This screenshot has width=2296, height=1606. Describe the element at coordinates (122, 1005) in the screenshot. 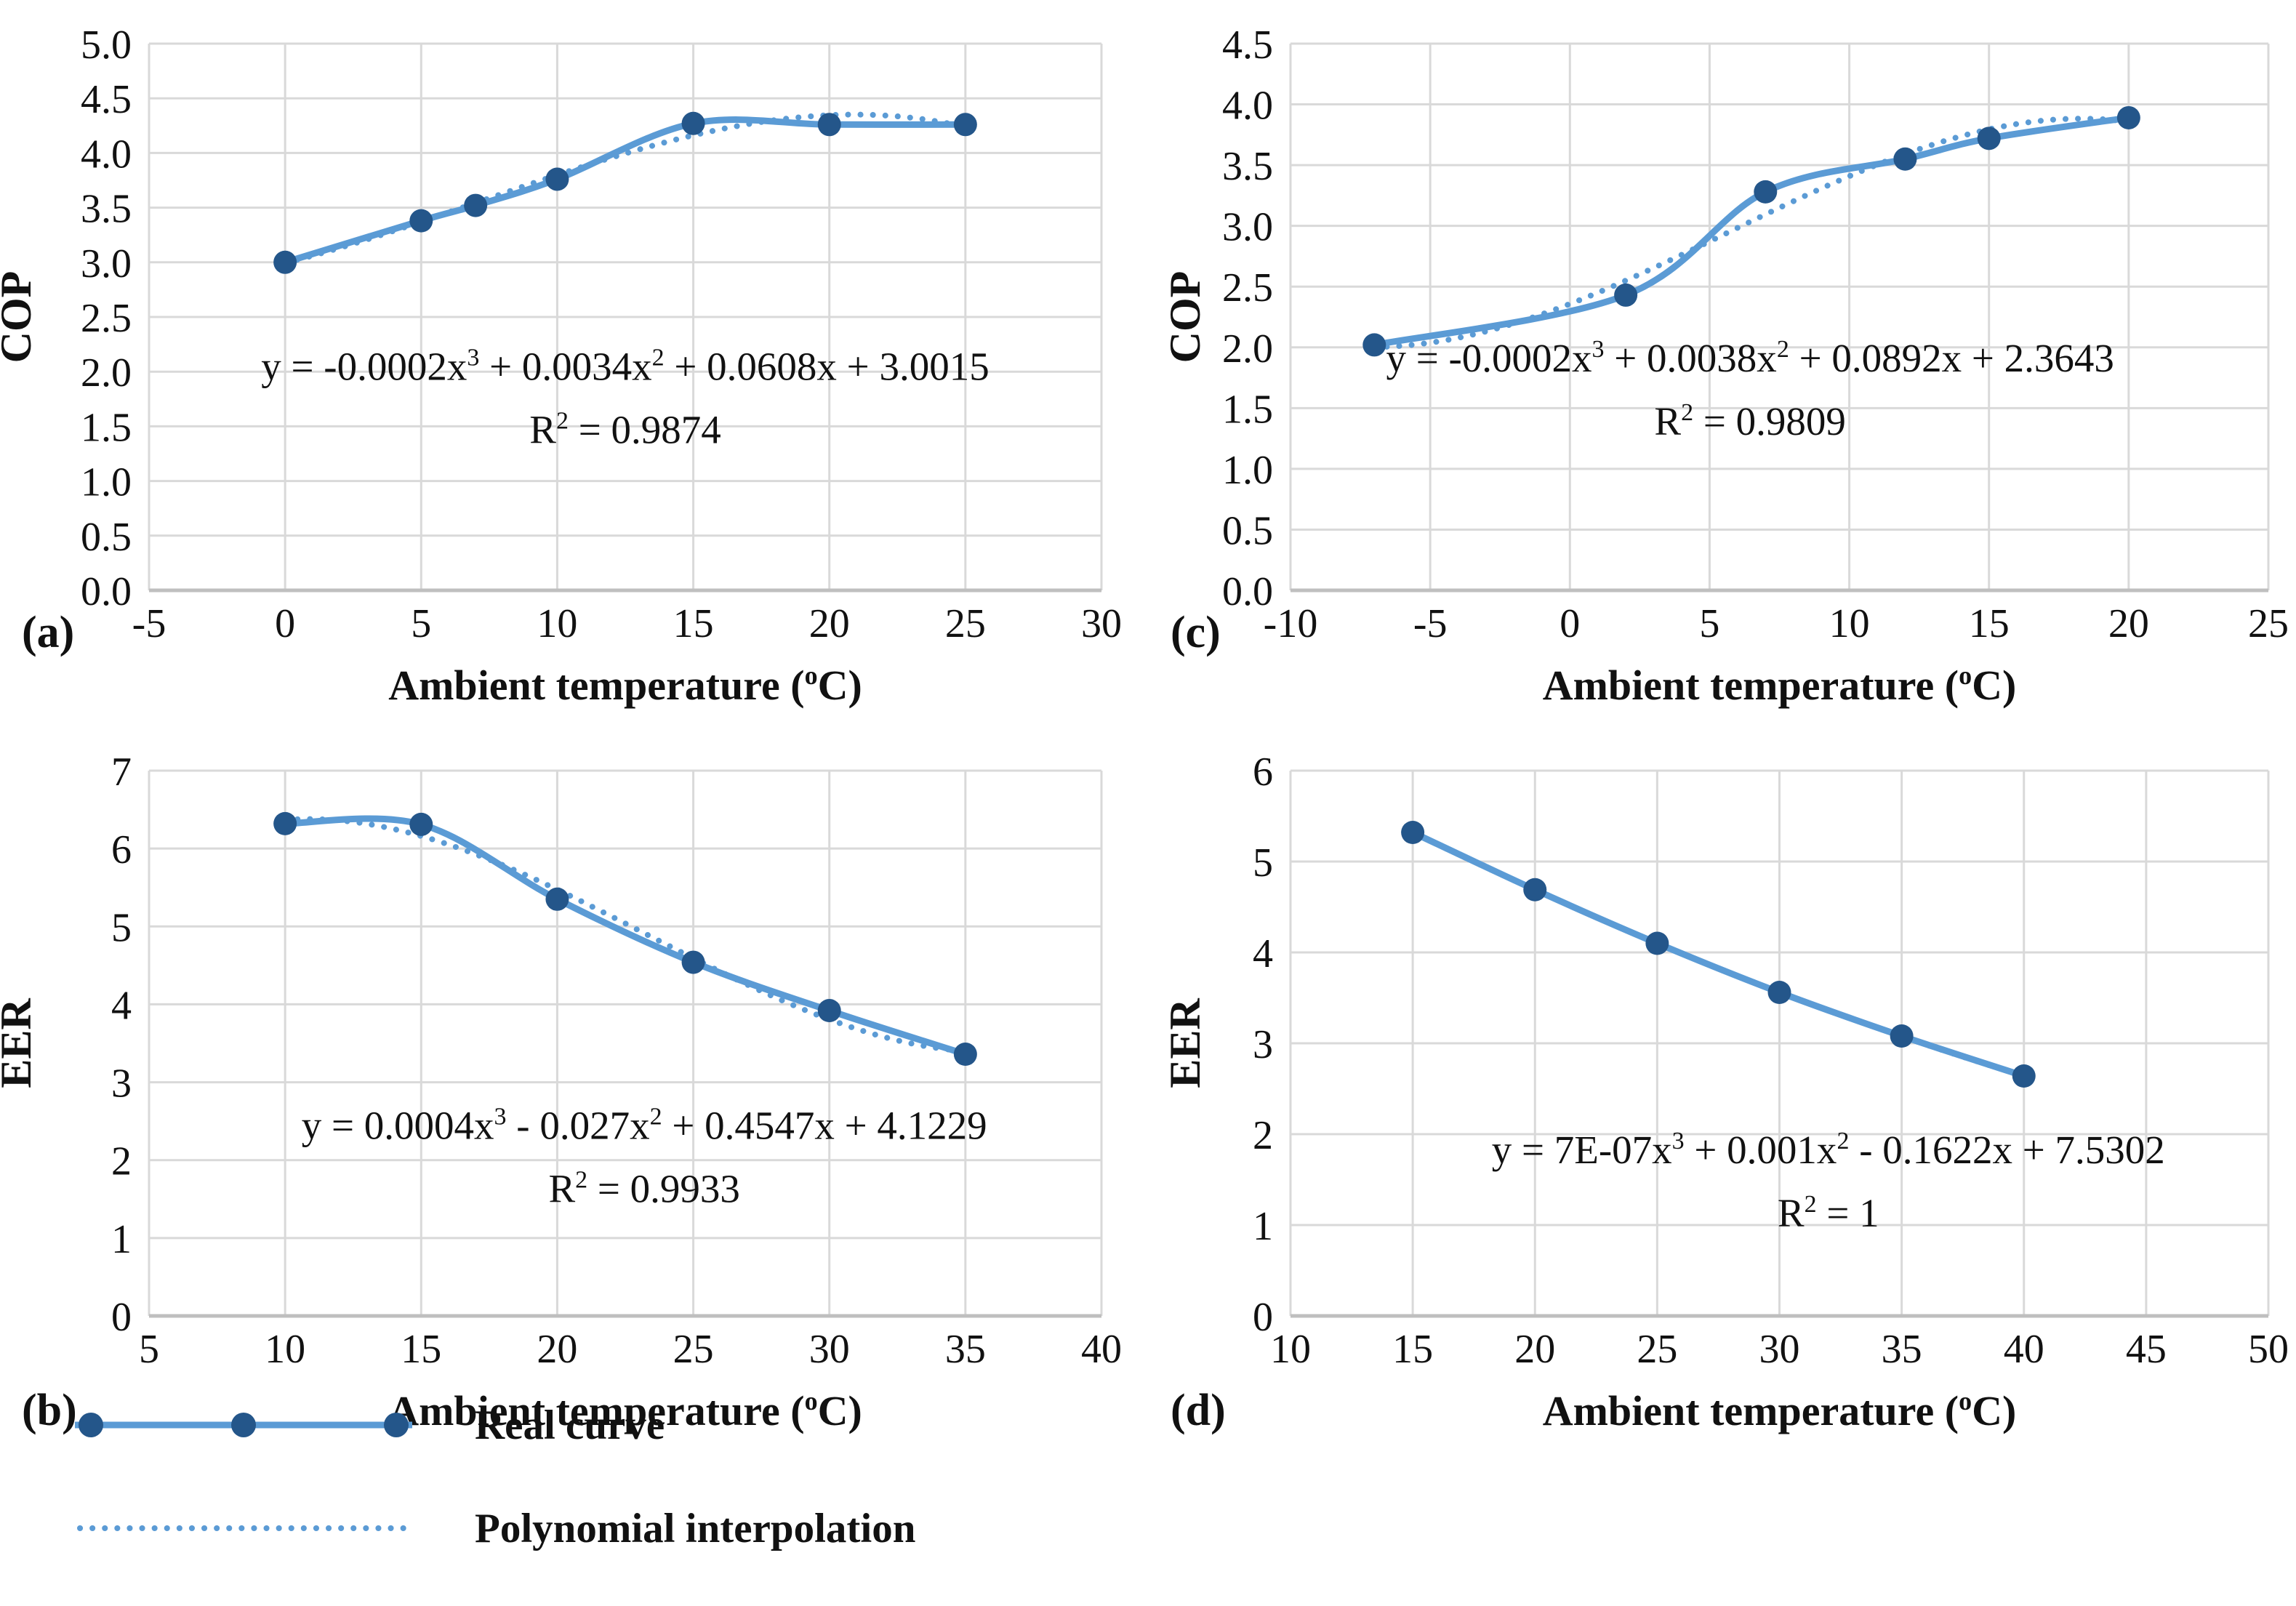

I see `y-tick-label: 4` at that location.